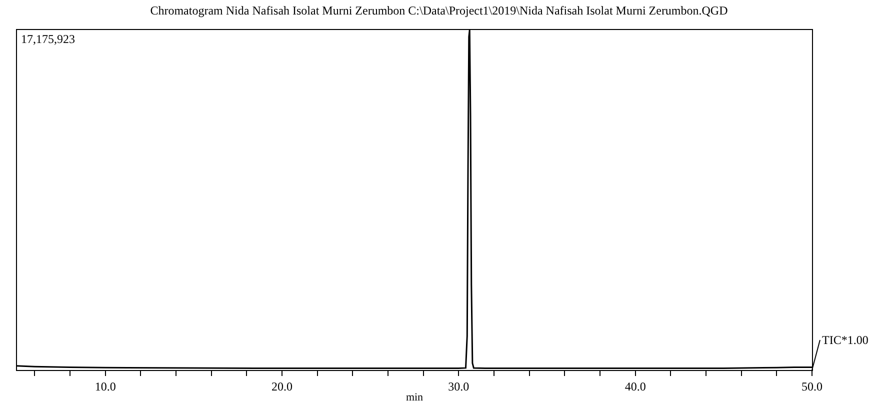  What do you see at coordinates (635, 386) in the screenshot?
I see `x-tick-label: 40.0` at bounding box center [635, 386].